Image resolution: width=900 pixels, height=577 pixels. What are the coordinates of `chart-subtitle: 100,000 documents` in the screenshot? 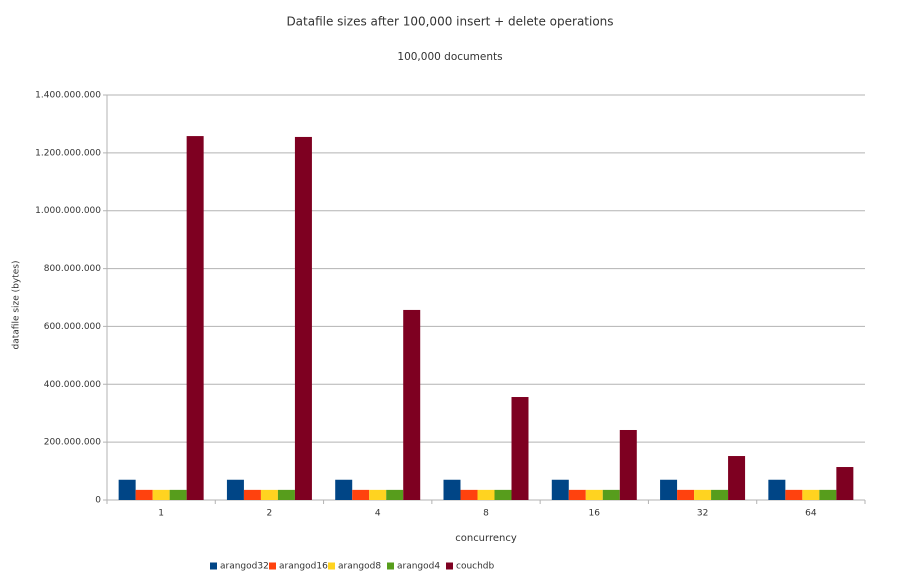 It's located at (449, 57).